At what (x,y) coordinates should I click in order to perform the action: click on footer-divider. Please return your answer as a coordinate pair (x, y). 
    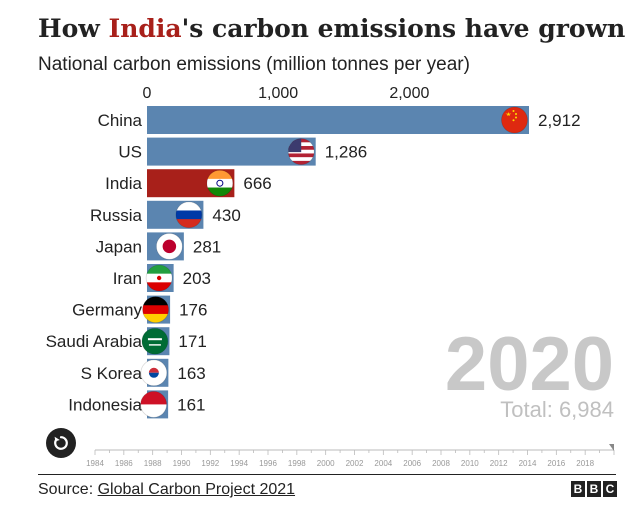
    Looking at the image, I should click on (327, 474).